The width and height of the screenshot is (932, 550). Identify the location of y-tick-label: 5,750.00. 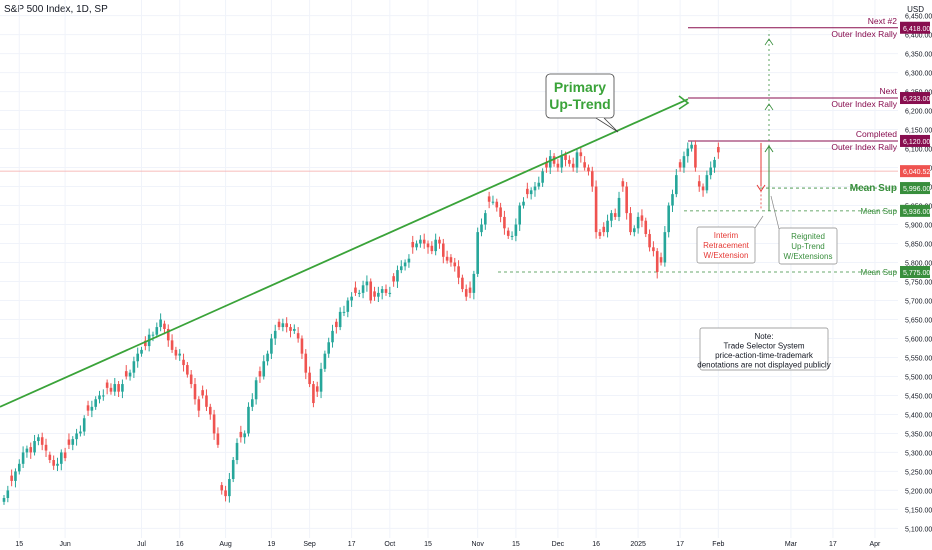
(918, 282).